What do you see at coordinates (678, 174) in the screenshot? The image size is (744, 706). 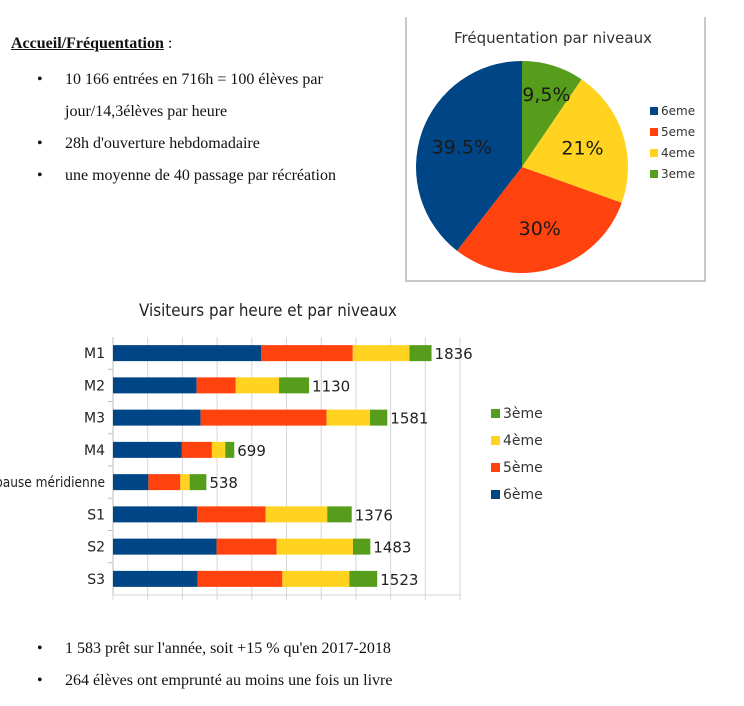 I see `pie-legend-label-3eme: 3eme` at bounding box center [678, 174].